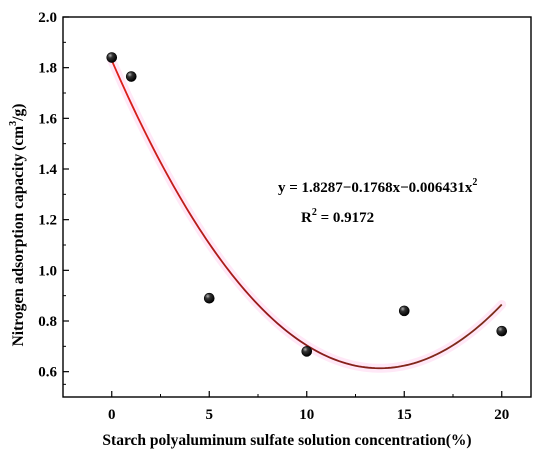  I want to click on y-axis-title-unit-base: cm, so click(18, 136).